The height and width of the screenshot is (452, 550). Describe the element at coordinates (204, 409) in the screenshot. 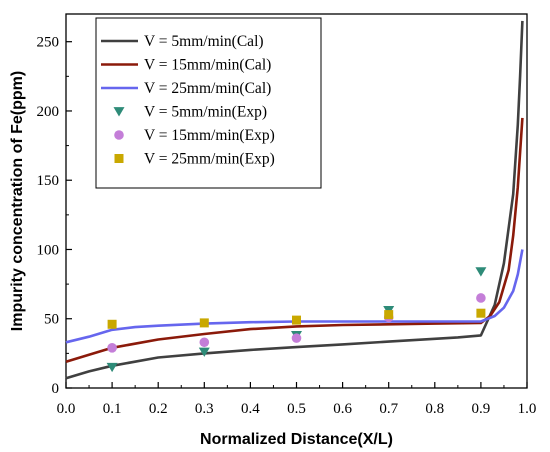

I see `x-tick-label: 0.3` at that location.